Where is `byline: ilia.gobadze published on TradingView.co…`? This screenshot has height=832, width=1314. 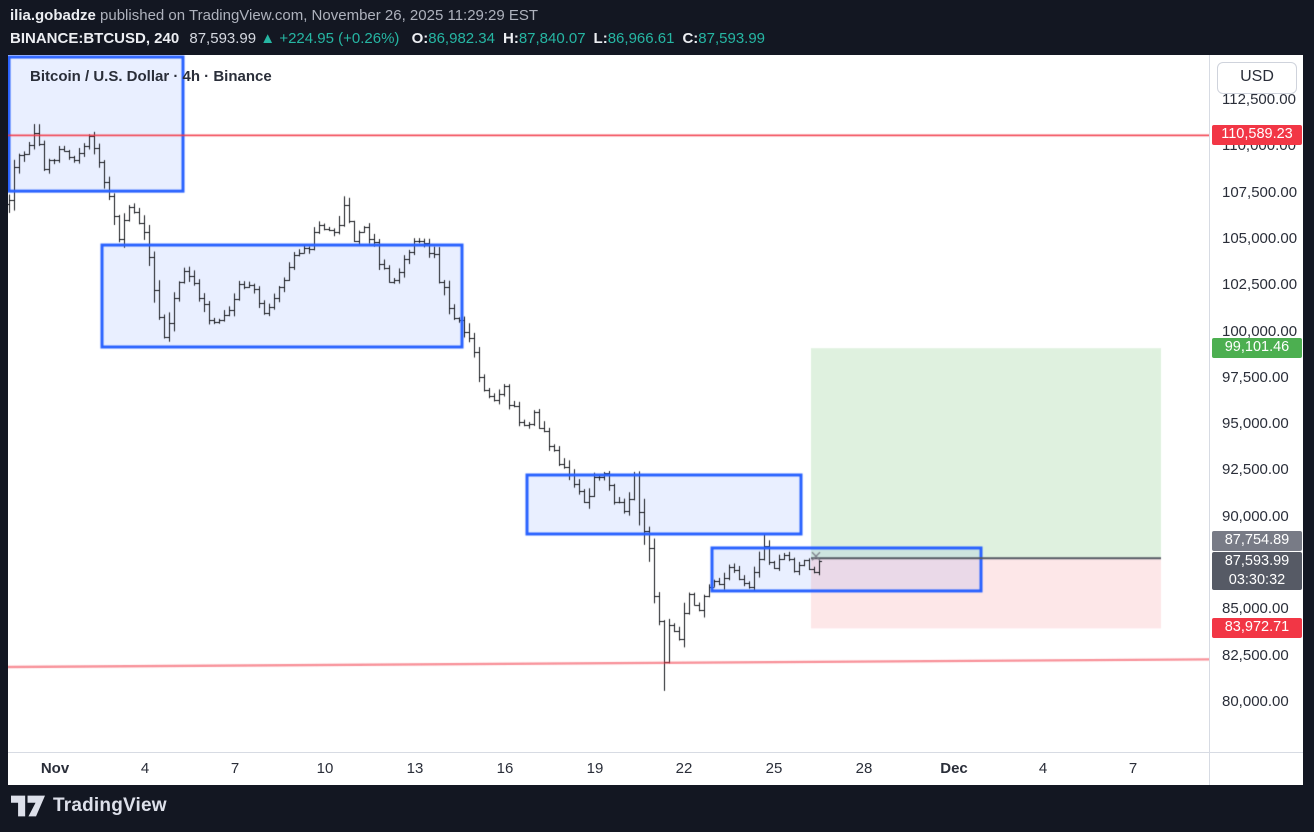
byline: ilia.gobadze published on TradingView.co… is located at coordinates (274, 15).